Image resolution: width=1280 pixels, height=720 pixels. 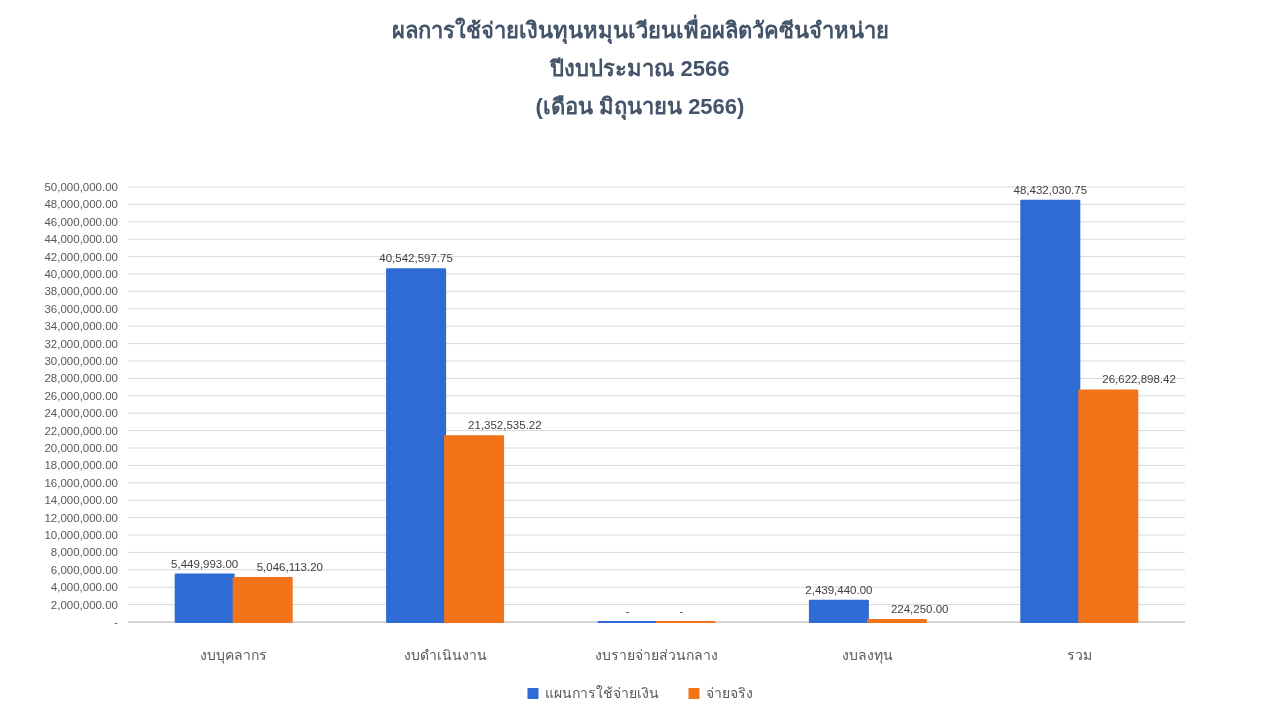 What do you see at coordinates (601, 693) in the screenshot?
I see `legend-label: แผนการใช้จ่ายเงิน` at bounding box center [601, 693].